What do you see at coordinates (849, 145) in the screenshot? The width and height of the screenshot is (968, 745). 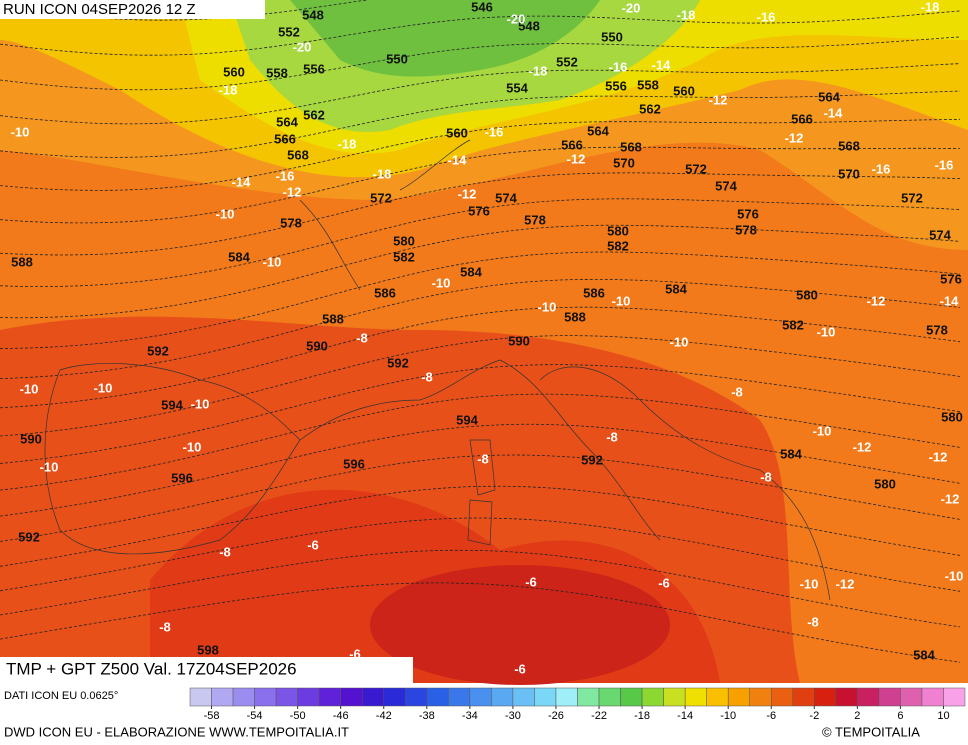 I see `geopotential-label: 568` at bounding box center [849, 145].